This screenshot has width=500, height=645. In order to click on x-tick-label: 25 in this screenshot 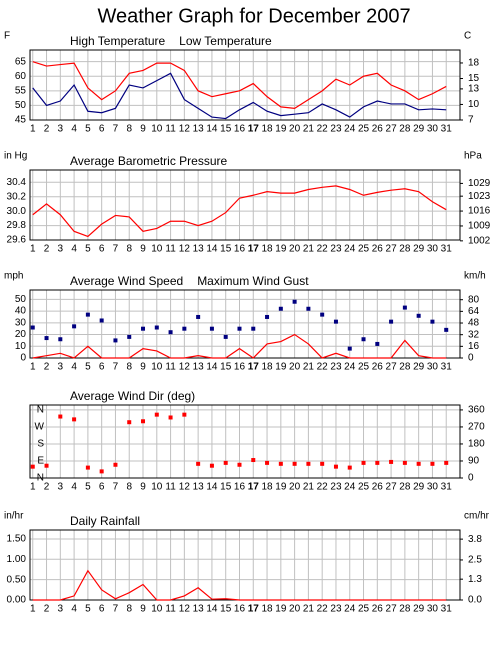, I will do `click(364, 487)`.